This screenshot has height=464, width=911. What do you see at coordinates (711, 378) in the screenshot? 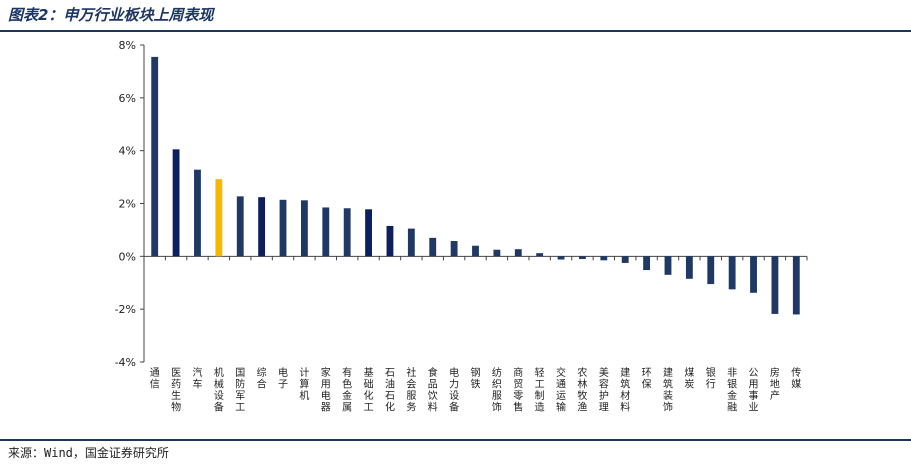
I see `x-category-label: 银行` at bounding box center [711, 378].